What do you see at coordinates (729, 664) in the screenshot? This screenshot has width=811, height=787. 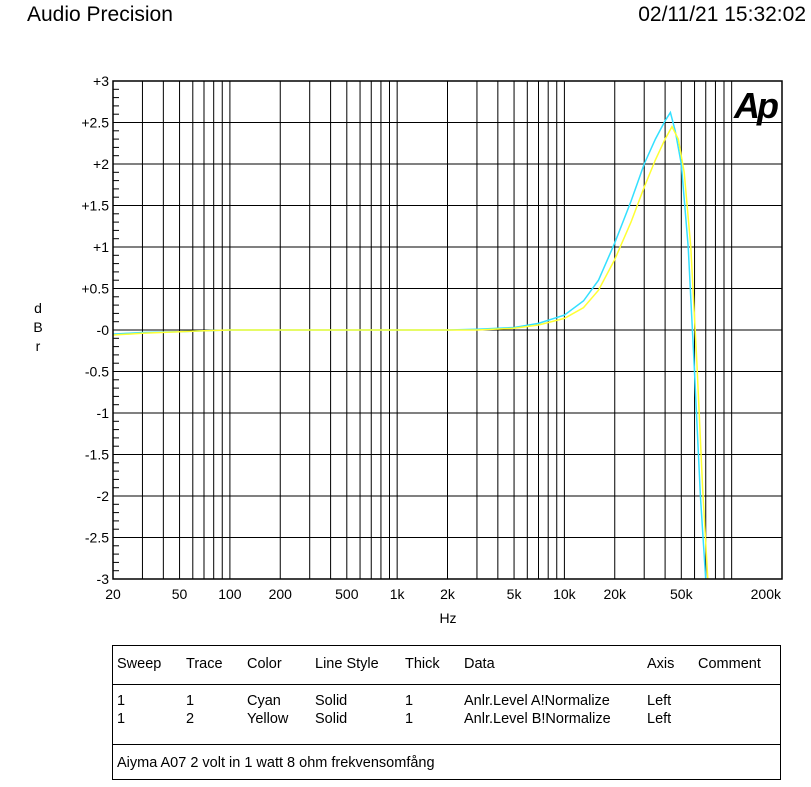 I see `legend-header-cell: Comment` at bounding box center [729, 664].